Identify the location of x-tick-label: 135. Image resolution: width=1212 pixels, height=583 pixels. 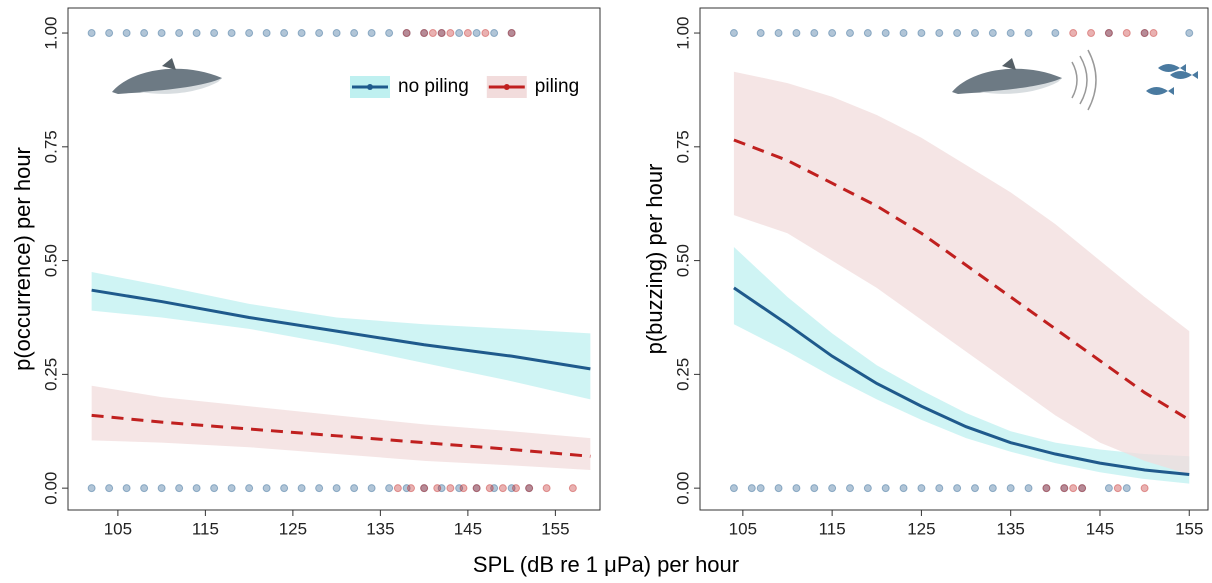
(380, 528).